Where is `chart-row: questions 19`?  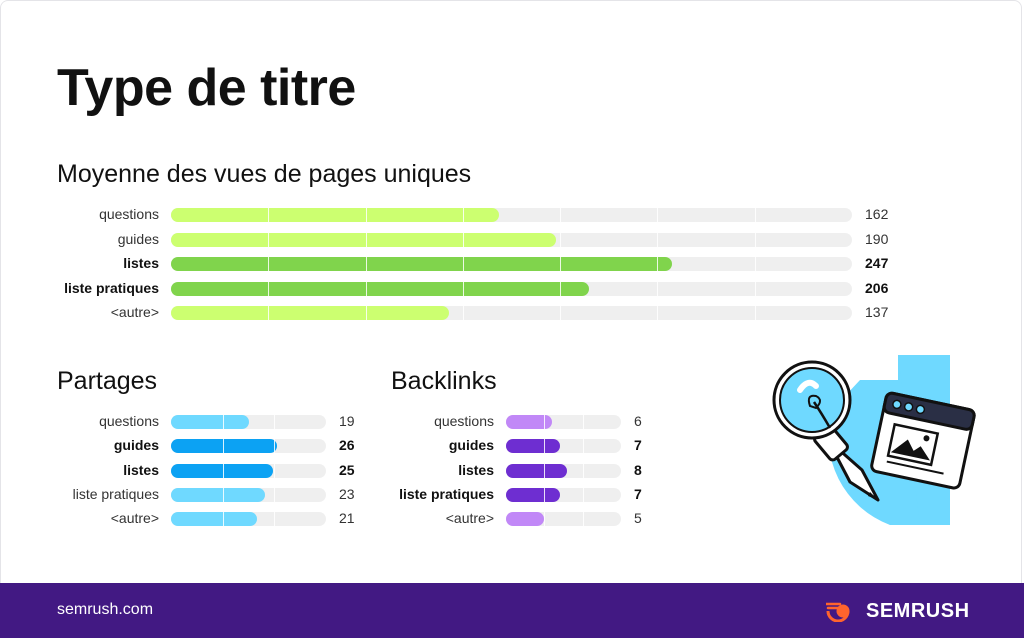
chart-row: questions 19 is located at coordinates (190, 421).